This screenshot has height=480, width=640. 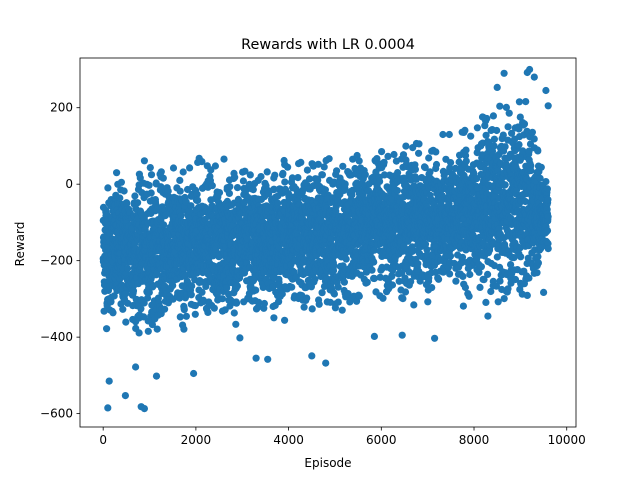 What do you see at coordinates (69, 184) in the screenshot?
I see `y-tick-label: 0` at bounding box center [69, 184].